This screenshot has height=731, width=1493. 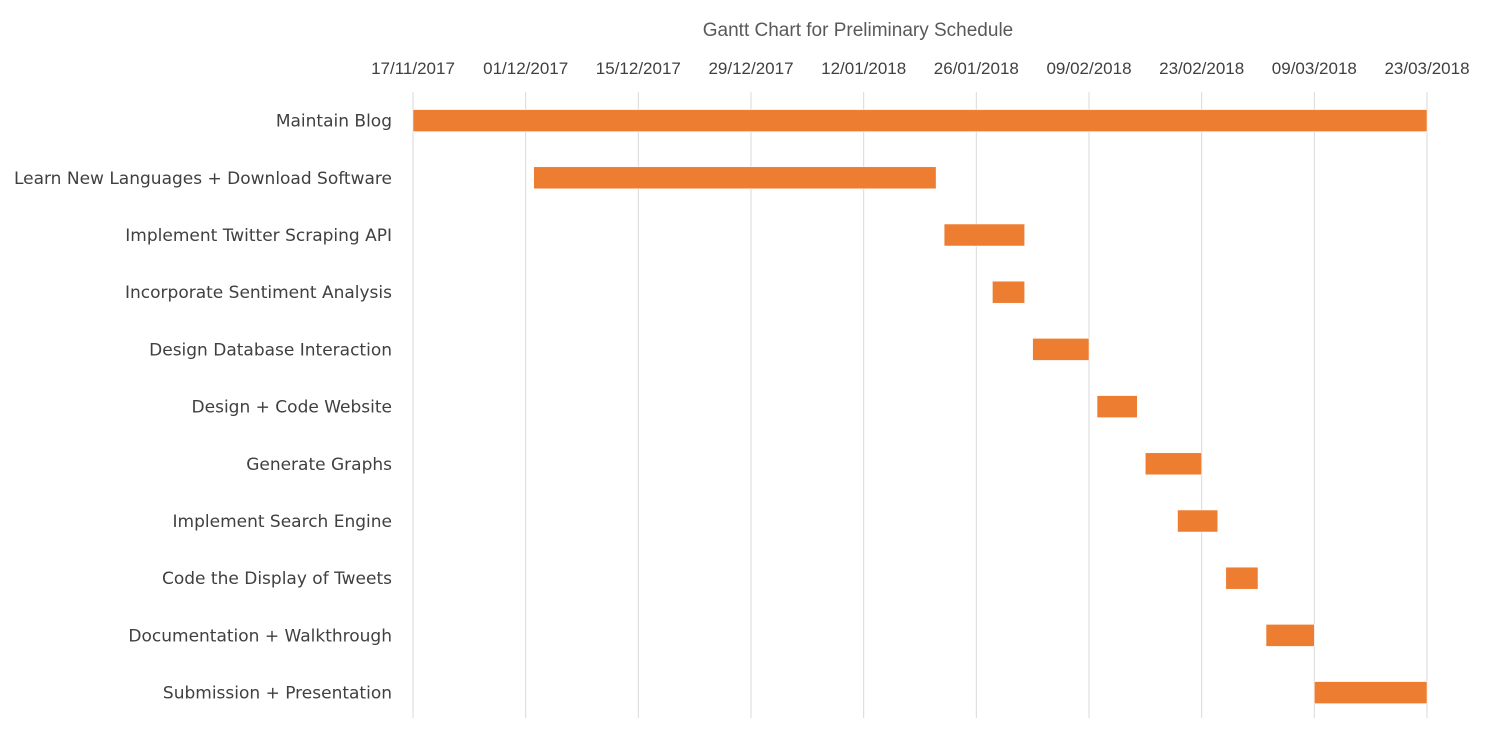 What do you see at coordinates (750, 68) in the screenshot?
I see `x-tick-label: 29/12/2017` at bounding box center [750, 68].